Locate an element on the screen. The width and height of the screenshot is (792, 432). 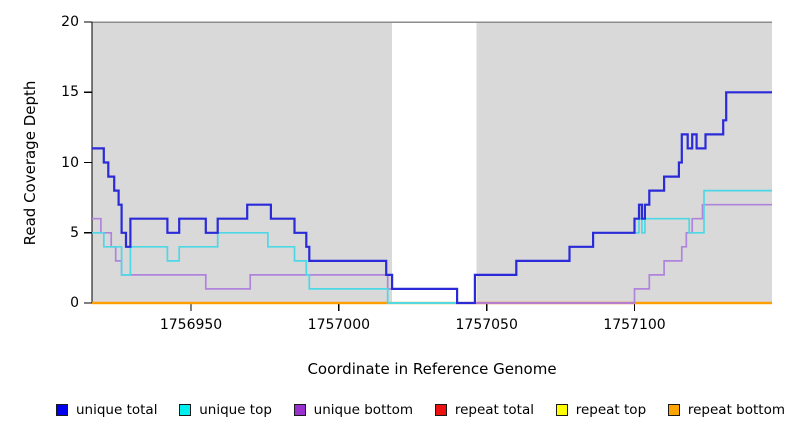
y-axis-title: Read Coverage Depth is located at coordinates (30, 163).